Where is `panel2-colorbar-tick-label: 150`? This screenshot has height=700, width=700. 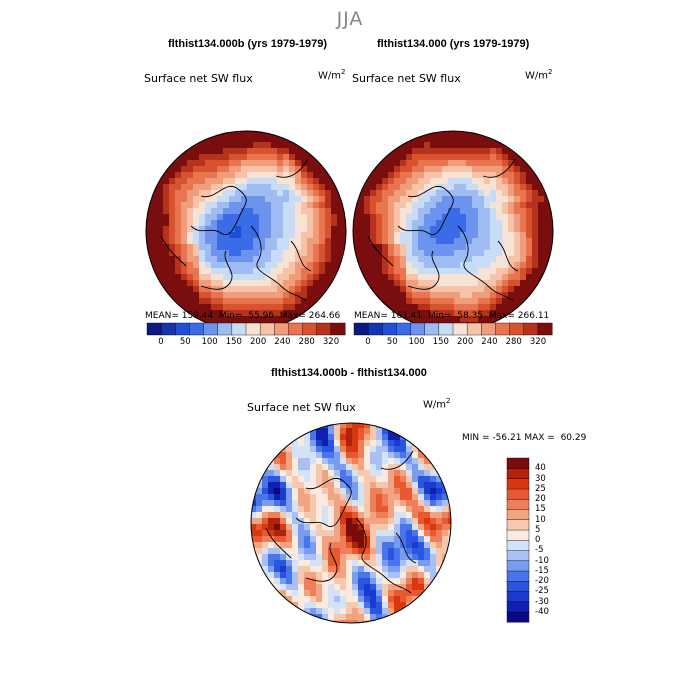 panel2-colorbar-tick-label: 150 is located at coordinates (440, 342).